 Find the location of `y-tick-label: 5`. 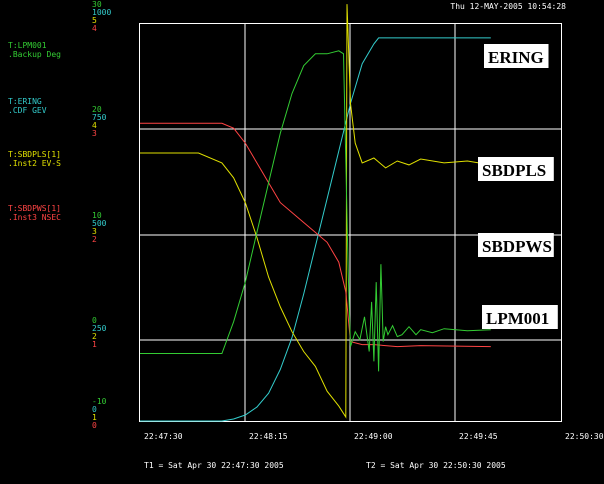

y-tick-label: 5 is located at coordinates (94, 20).